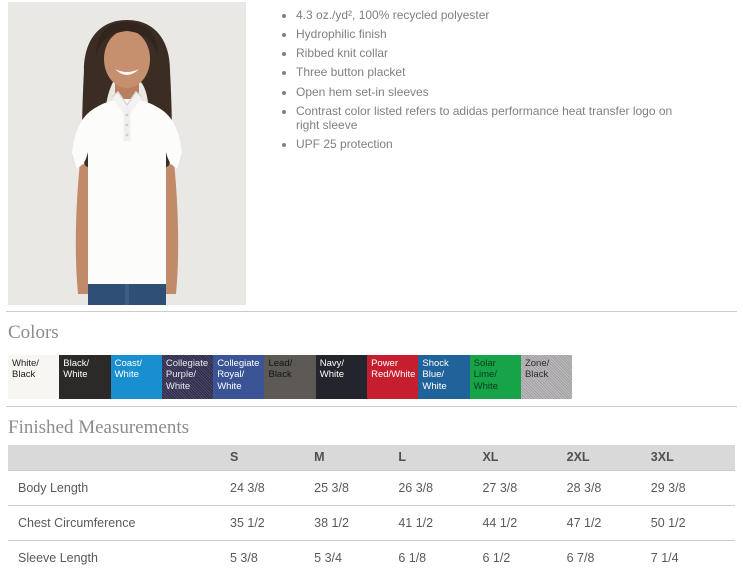 Image resolution: width=743 pixels, height=570 pixels. What do you see at coordinates (492, 53) in the screenshot?
I see `spec-item: Ribbed knit collar` at bounding box center [492, 53].